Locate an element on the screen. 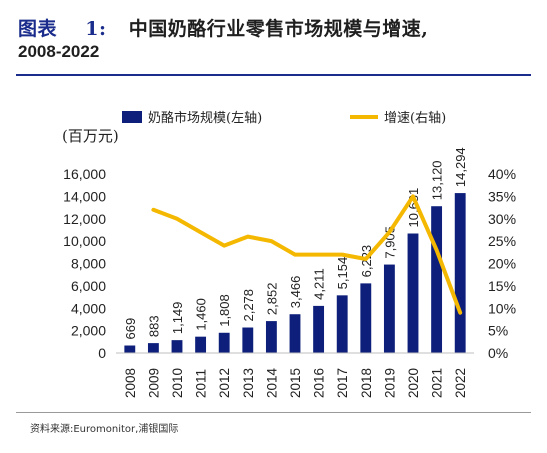  left-axis-tick: 10,000 is located at coordinates (84, 241).